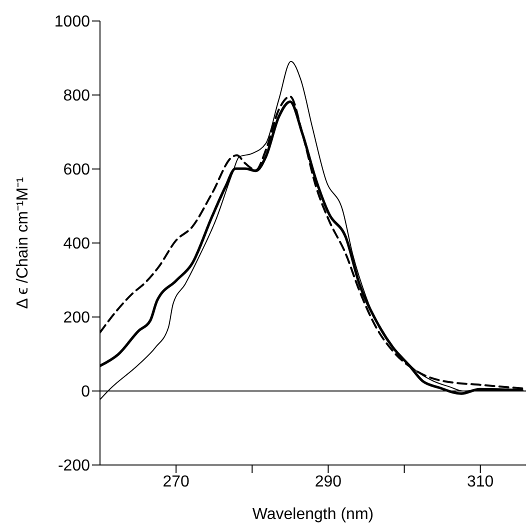  I want to click on y-tick-label: 1000, so click(72, 22).